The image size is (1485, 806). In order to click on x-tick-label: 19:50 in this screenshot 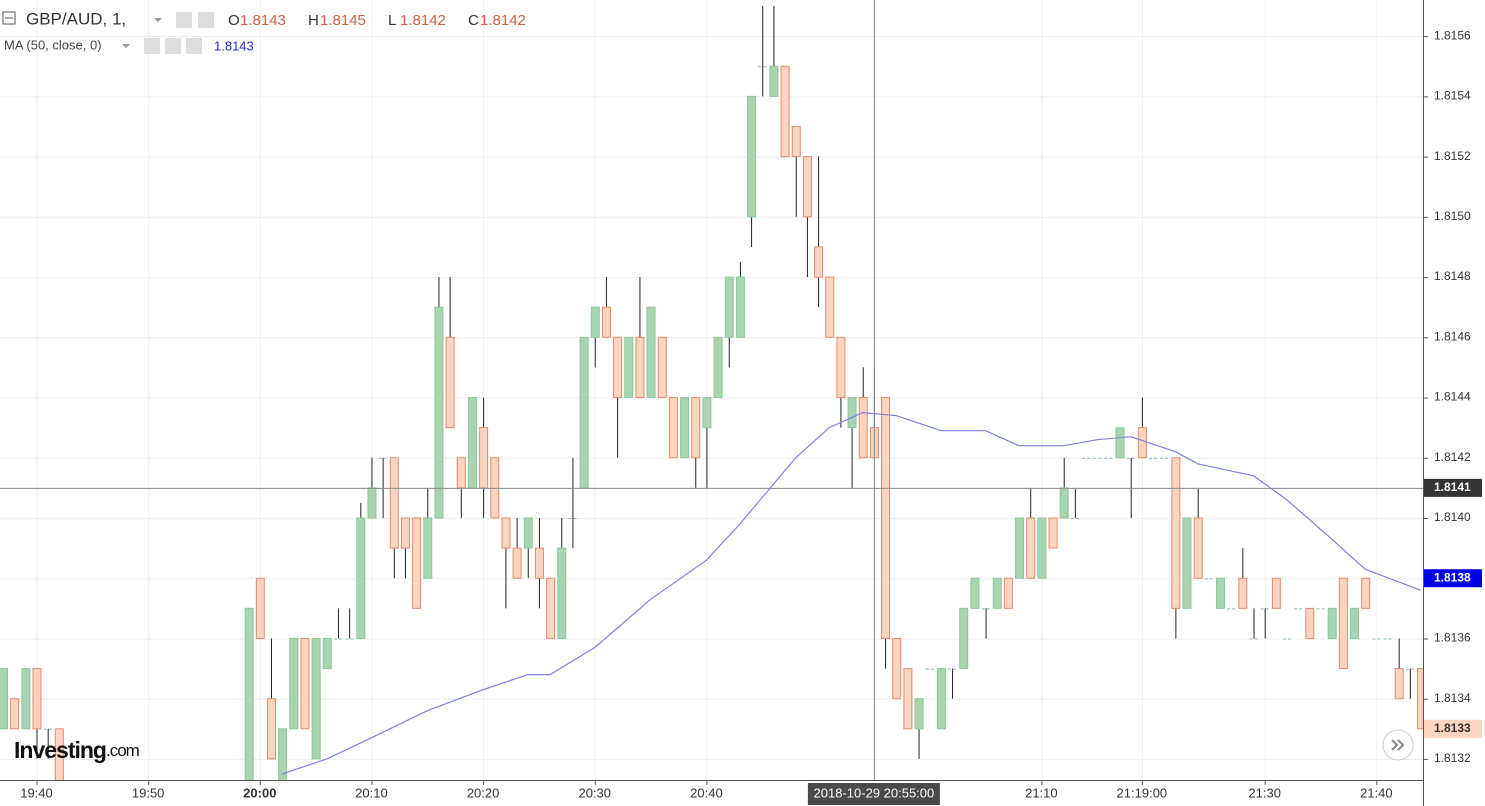, I will do `click(148, 792)`.